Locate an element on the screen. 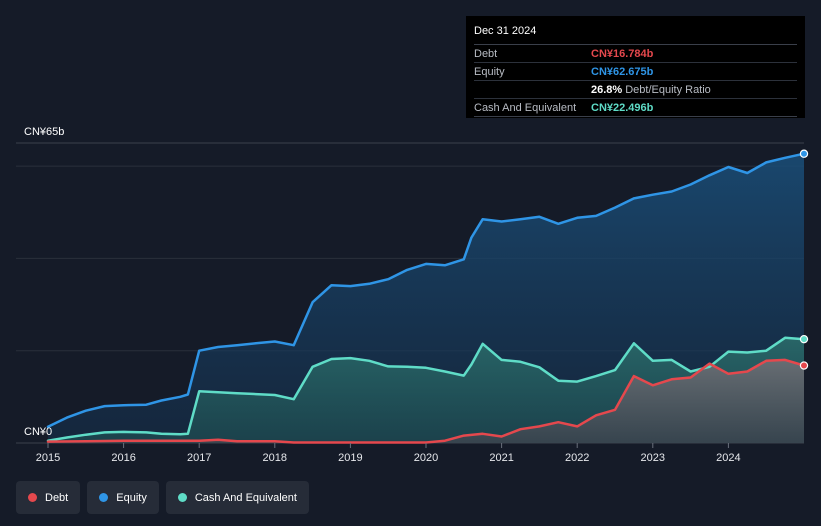 Image resolution: width=821 pixels, height=526 pixels. y-axis-bottom-label: CN¥0 is located at coordinates (38, 432).